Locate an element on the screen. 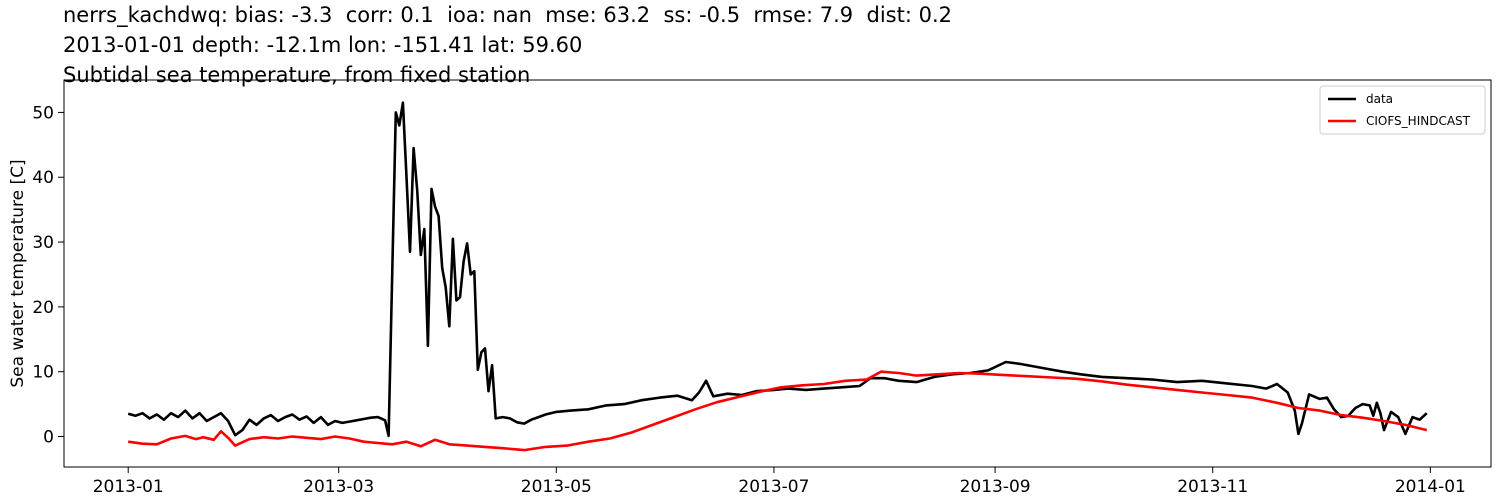 The width and height of the screenshot is (1500, 500). legend-label: data is located at coordinates (1379, 99).